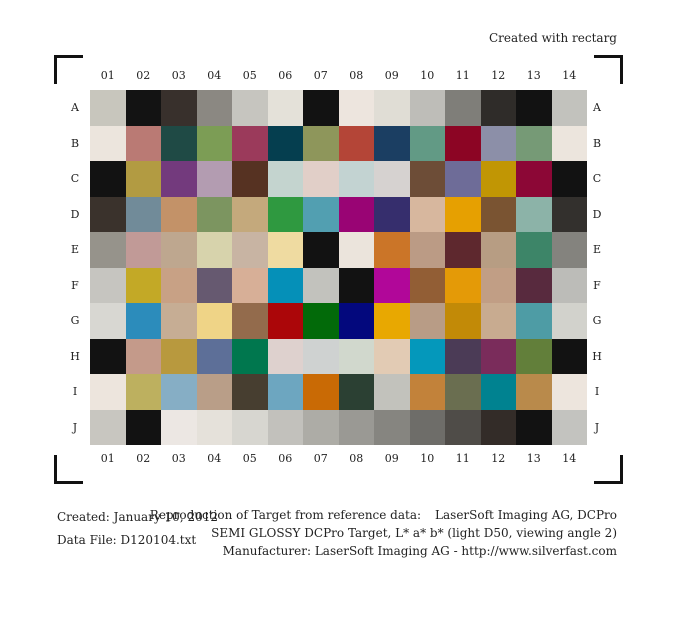  Describe the element at coordinates (427, 285) in the screenshot. I see `patch-f10` at that location.